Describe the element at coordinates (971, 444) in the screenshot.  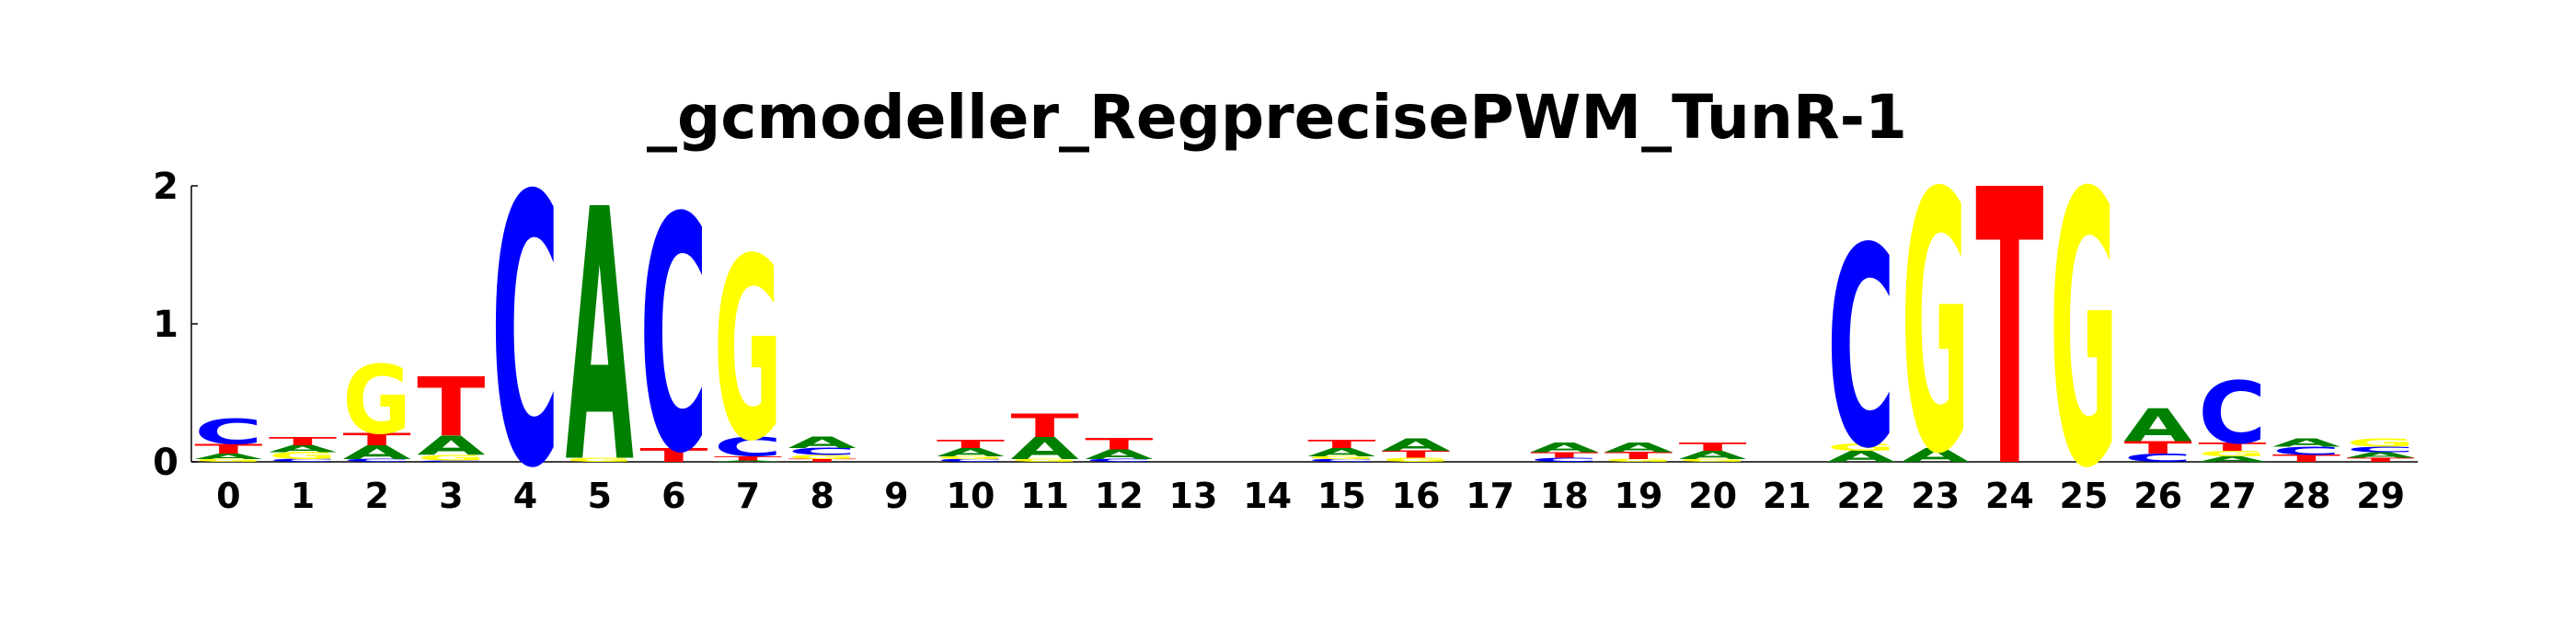
I see `logo-letter-T-pos-10: T` at that location.